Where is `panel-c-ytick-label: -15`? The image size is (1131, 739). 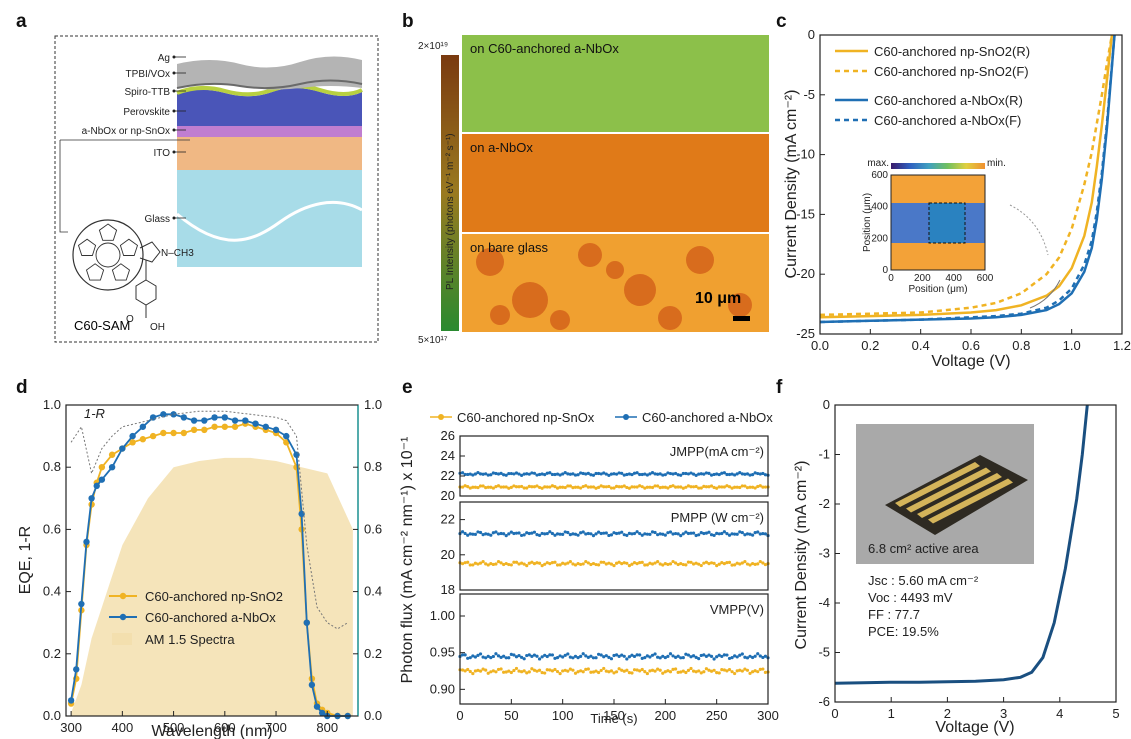 panel-c-ytick-label: -15 is located at coordinates (805, 213).